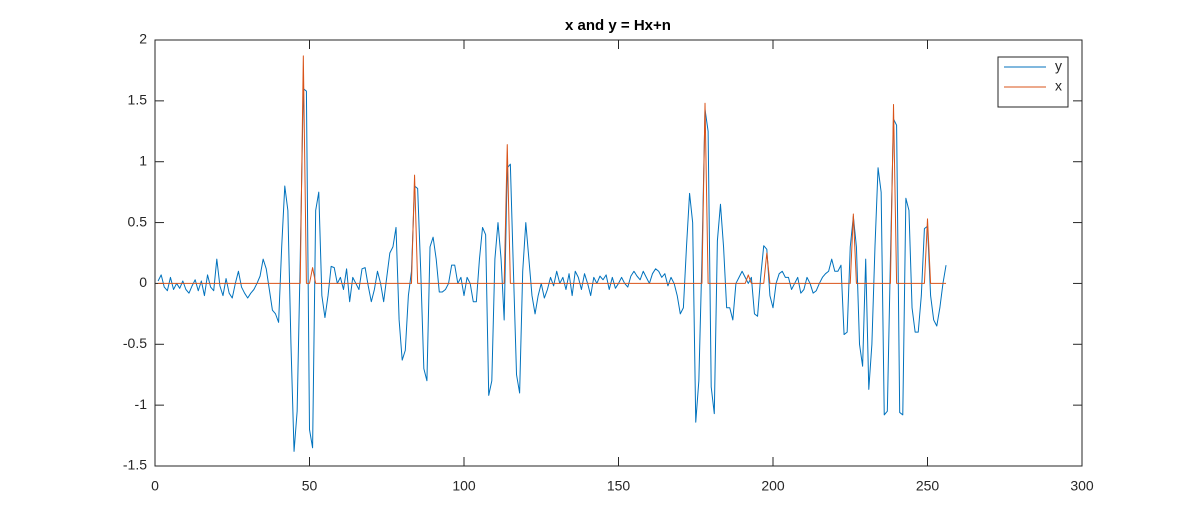  What do you see at coordinates (618, 25) in the screenshot?
I see `chart-title: x and y = Hx+n` at bounding box center [618, 25].